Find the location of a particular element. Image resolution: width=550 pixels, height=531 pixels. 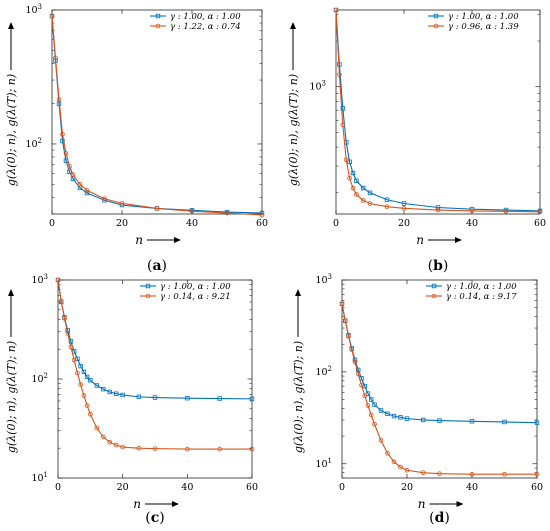

legend: γ : 1.00, α : 1.00γ : 0.14, α : 9.17 is located at coordinates (471, 292).